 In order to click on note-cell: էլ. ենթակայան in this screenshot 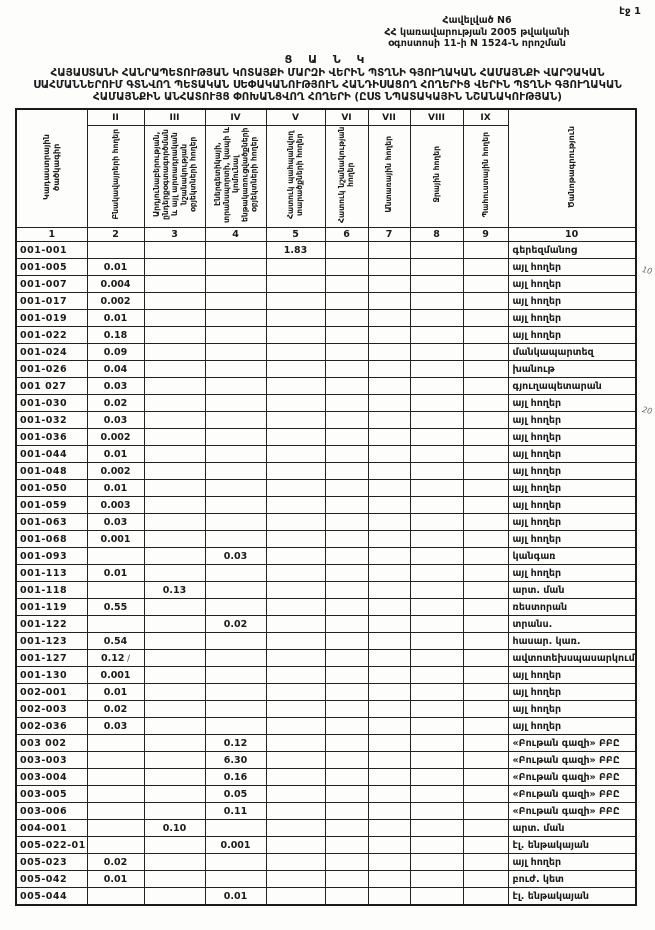, I will do `click(572, 845)`.